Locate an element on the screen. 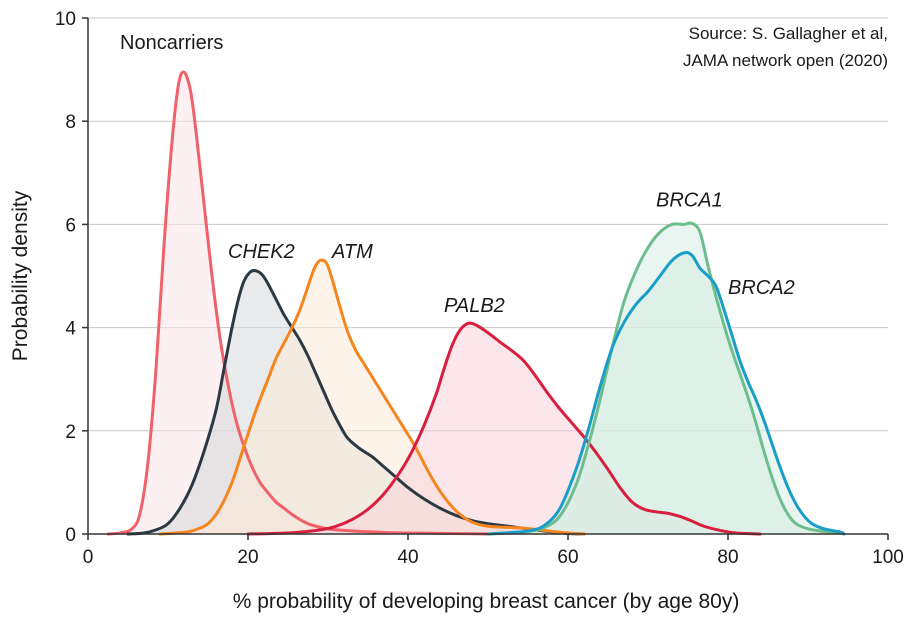  x-tick-label-0: 0 is located at coordinates (88, 557).